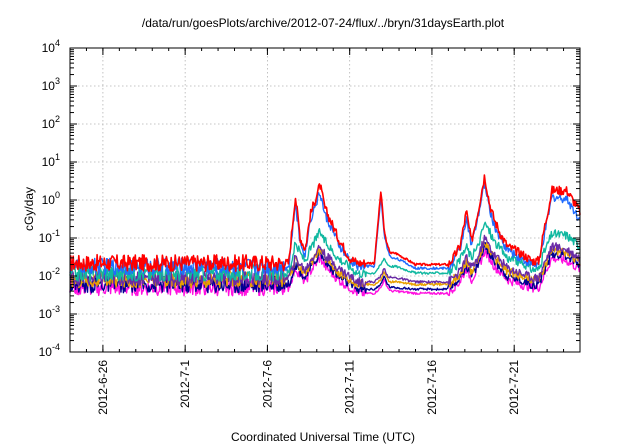 This screenshot has width=640, height=448. Describe the element at coordinates (267, 384) in the screenshot. I see `x-tick-label: 2012-7-6` at that location.